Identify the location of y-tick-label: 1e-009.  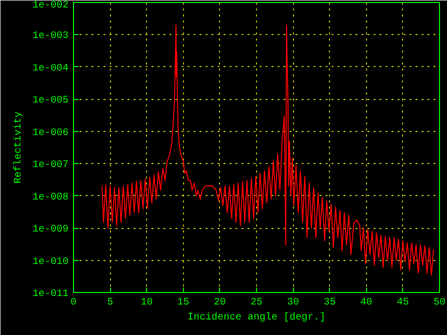
(50, 230).